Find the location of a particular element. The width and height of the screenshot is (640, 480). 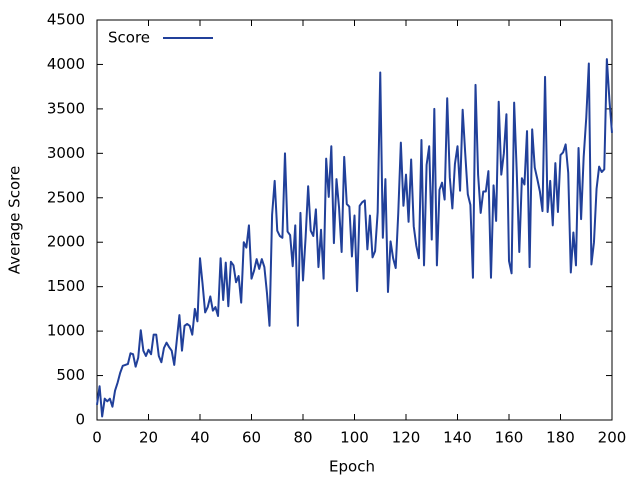

x-tick-label: 20 is located at coordinates (148, 438).